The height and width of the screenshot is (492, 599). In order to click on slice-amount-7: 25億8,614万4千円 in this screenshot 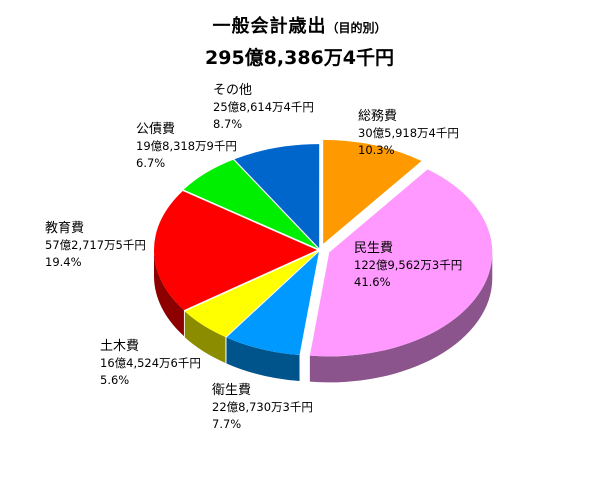, I will do `click(263, 107)`.